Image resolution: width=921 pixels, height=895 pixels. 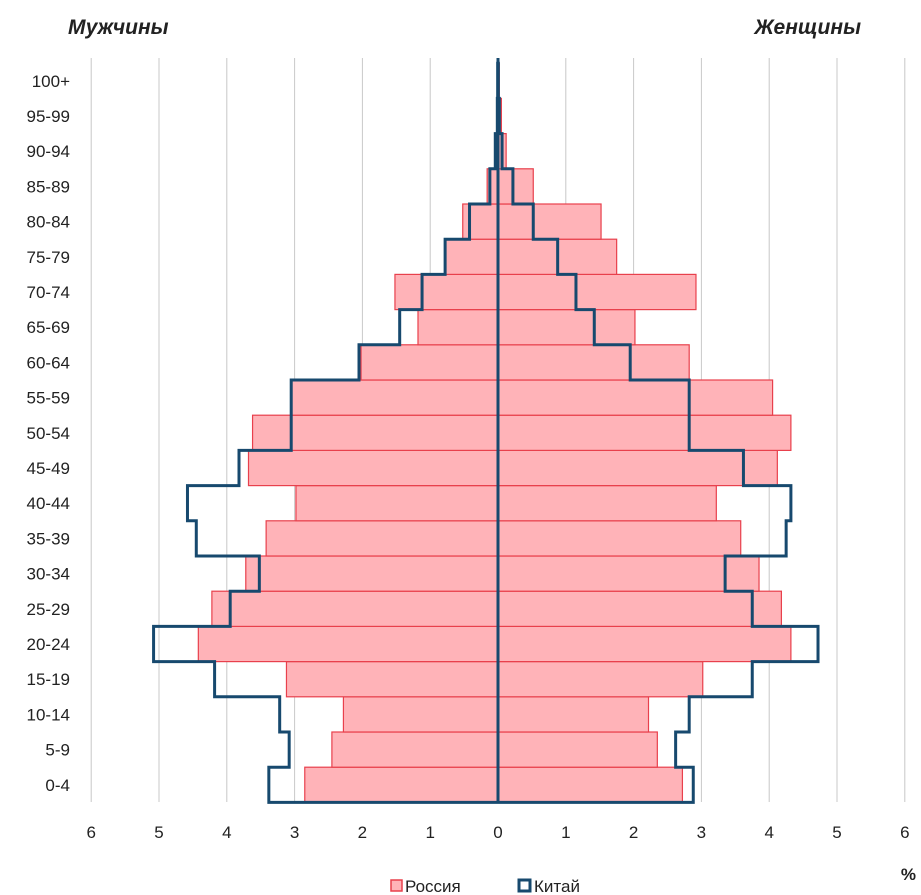 What do you see at coordinates (48, 503) in the screenshot?
I see `age-label-40-44: 40-44` at bounding box center [48, 503].